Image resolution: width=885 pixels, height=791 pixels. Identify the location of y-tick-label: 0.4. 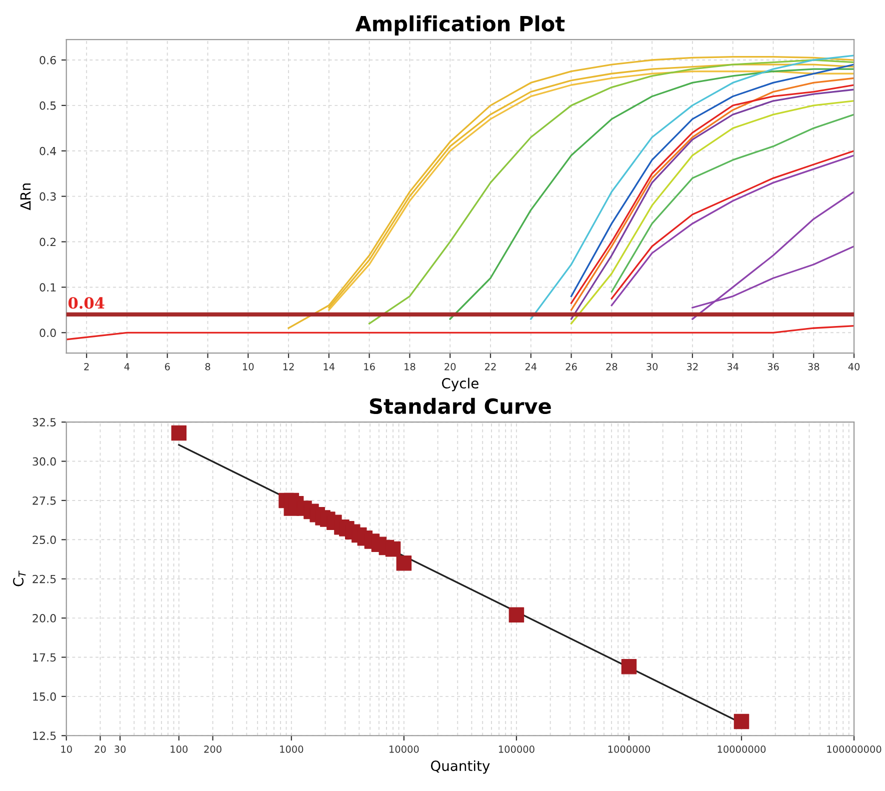
(48, 151).